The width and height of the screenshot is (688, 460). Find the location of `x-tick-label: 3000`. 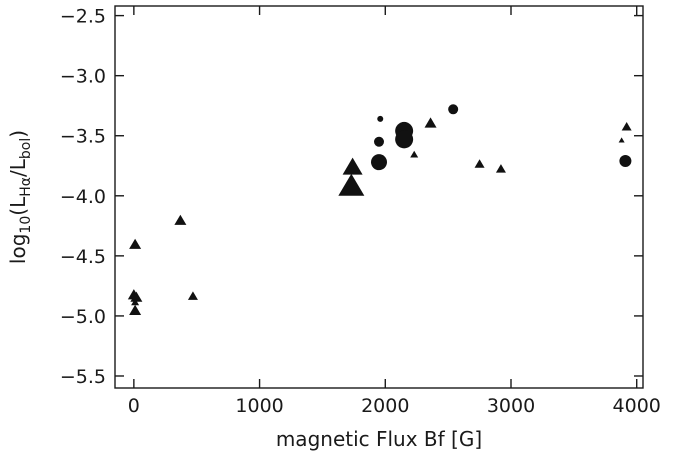

x-tick-label: 3000 is located at coordinates (511, 406).